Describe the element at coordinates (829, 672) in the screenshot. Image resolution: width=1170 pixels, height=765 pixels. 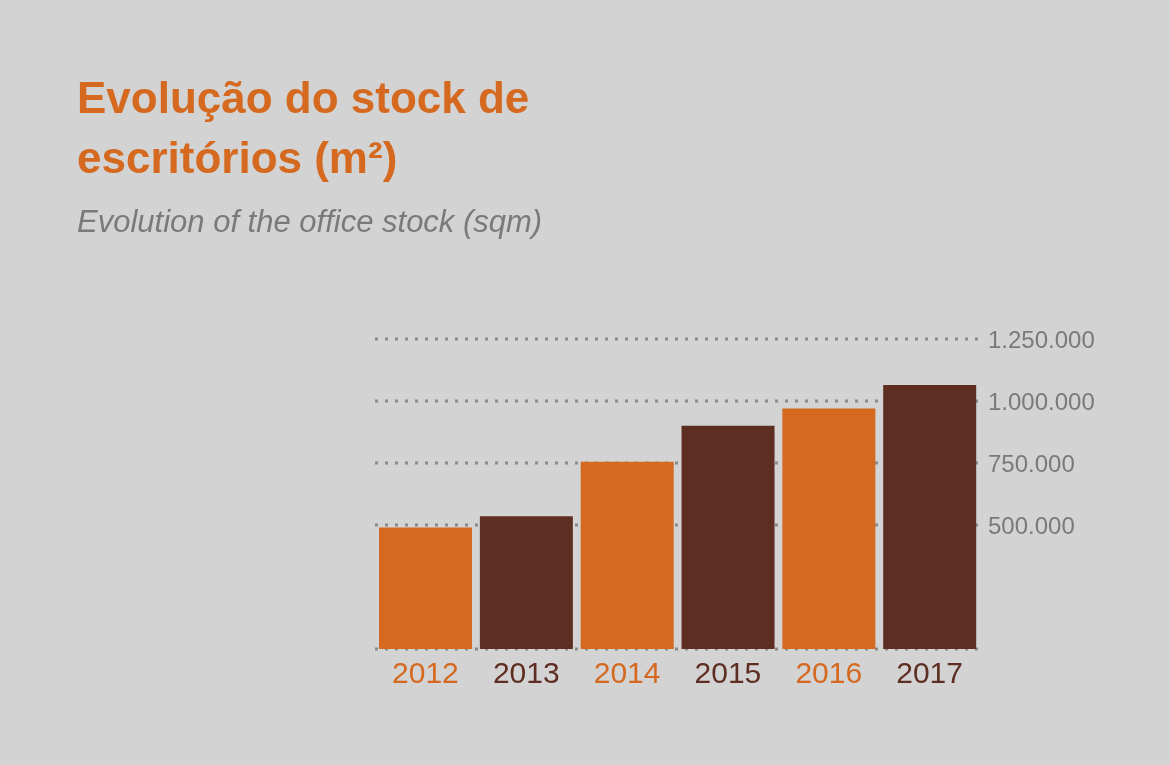
I see `x-tick-label: 2016` at that location.